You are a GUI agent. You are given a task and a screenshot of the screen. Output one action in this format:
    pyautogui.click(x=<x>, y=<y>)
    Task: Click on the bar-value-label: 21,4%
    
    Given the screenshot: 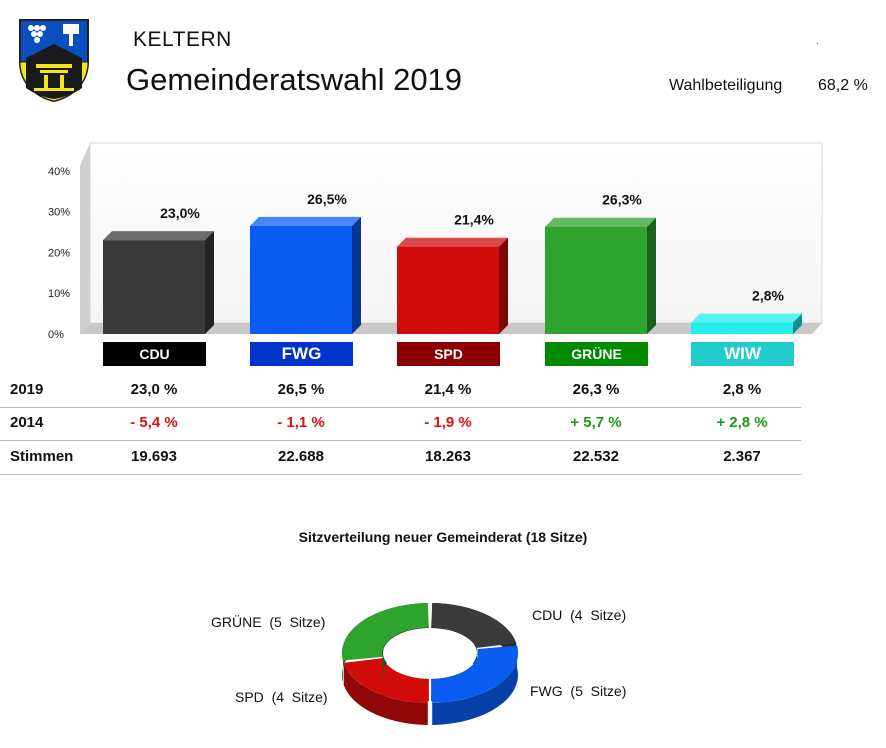 What is the action you would take?
    pyautogui.click(x=474, y=220)
    